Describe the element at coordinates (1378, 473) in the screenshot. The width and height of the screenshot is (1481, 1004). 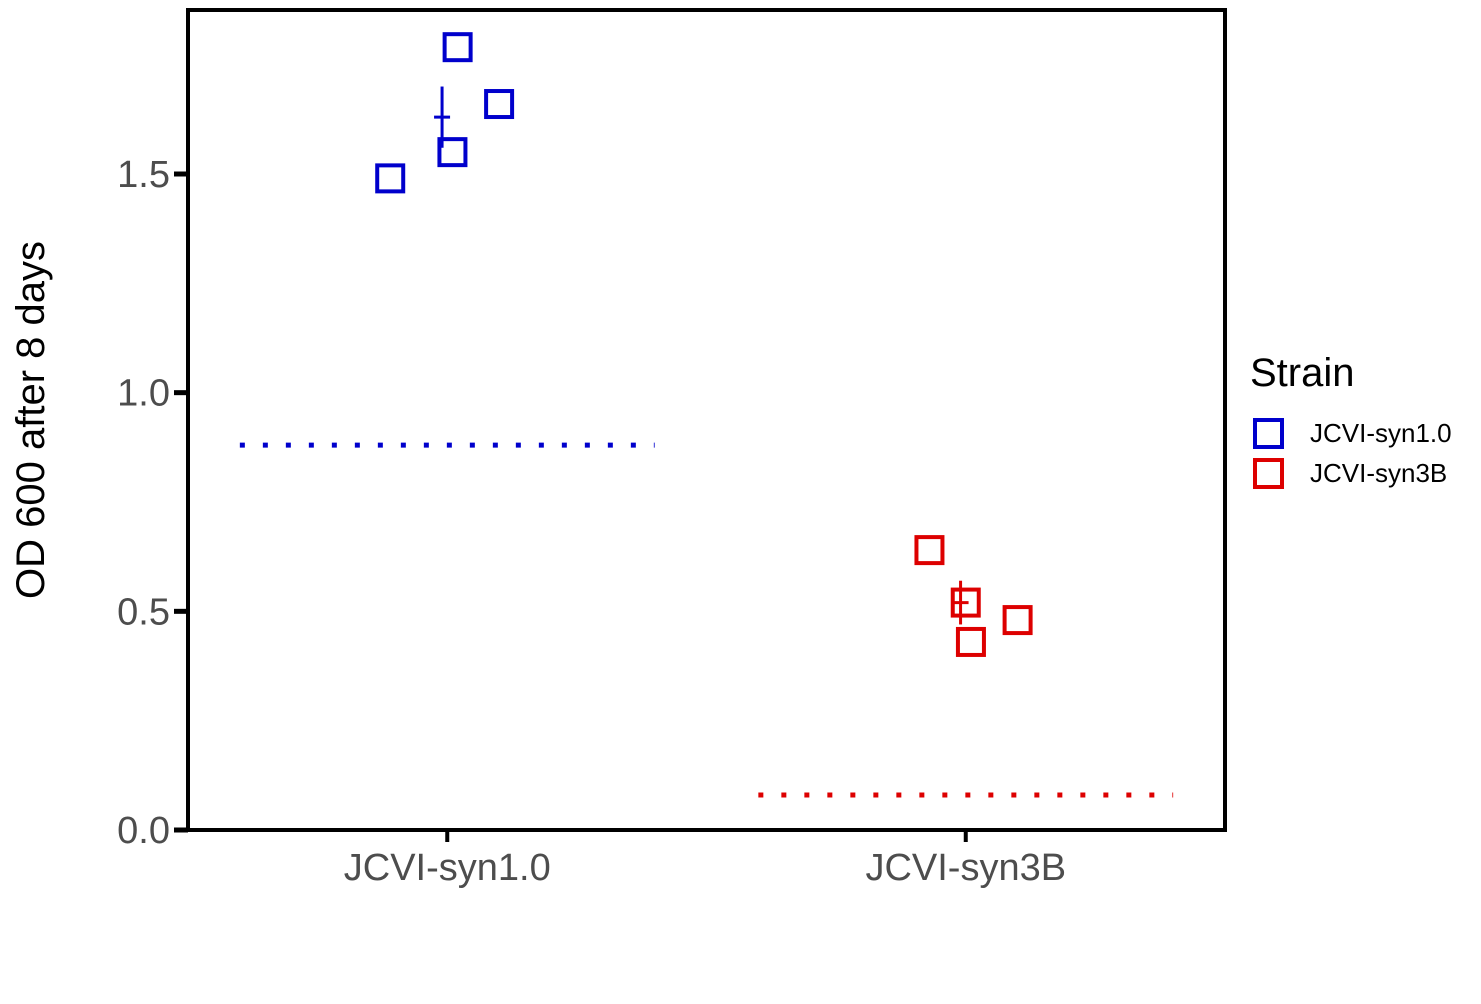
I see `legend-label: JCVI-syn3B` at that location.